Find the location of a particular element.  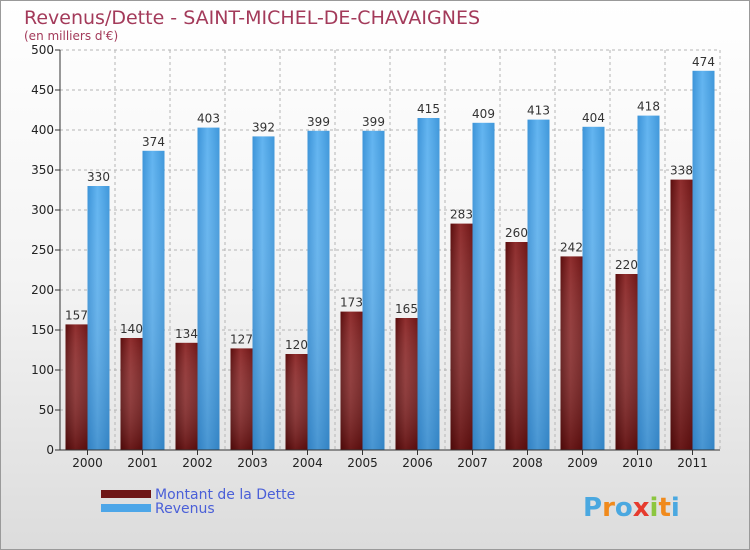

y-tick-label: 50 is located at coordinates (46, 410).